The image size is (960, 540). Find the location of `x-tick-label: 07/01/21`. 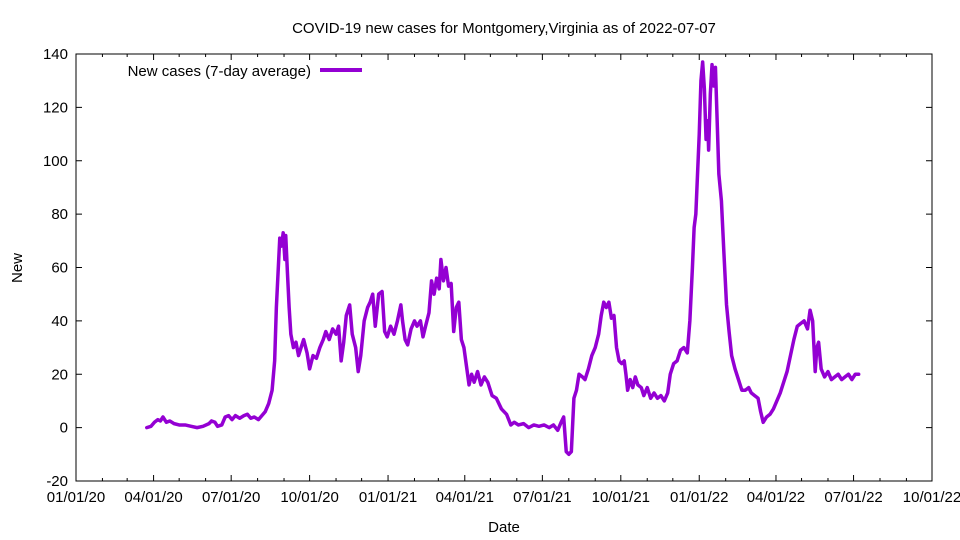

x-tick-label: 07/01/21 is located at coordinates (542, 497).